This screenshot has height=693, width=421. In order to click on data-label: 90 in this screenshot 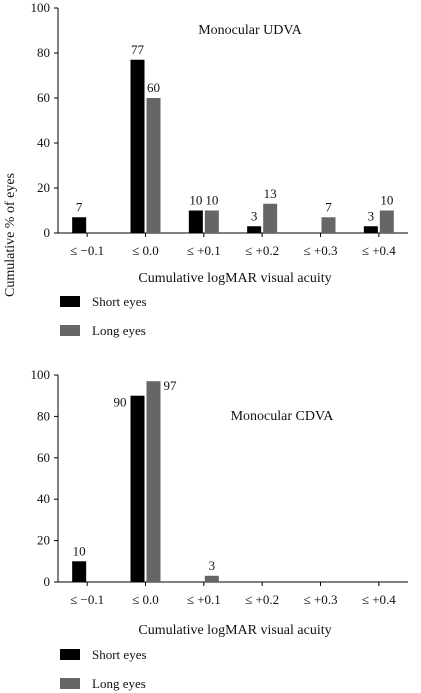, I will do `click(120, 402)`.